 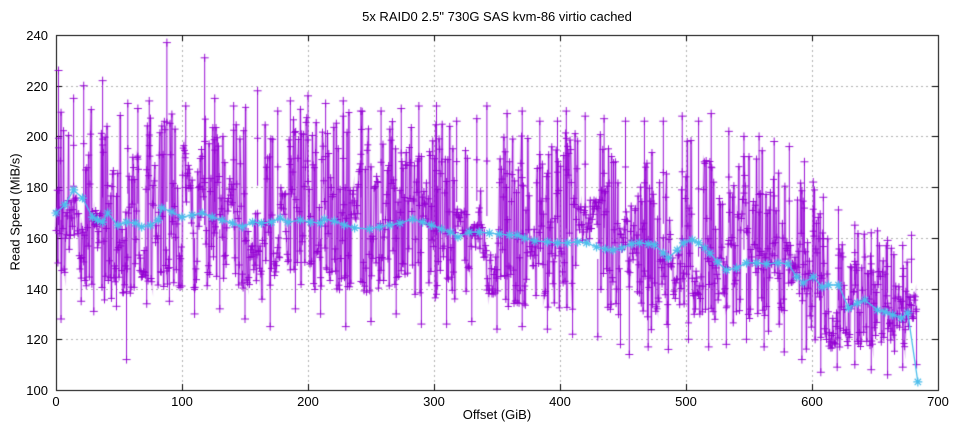 What do you see at coordinates (56, 401) in the screenshot?
I see `x-tick-label: 0` at bounding box center [56, 401].